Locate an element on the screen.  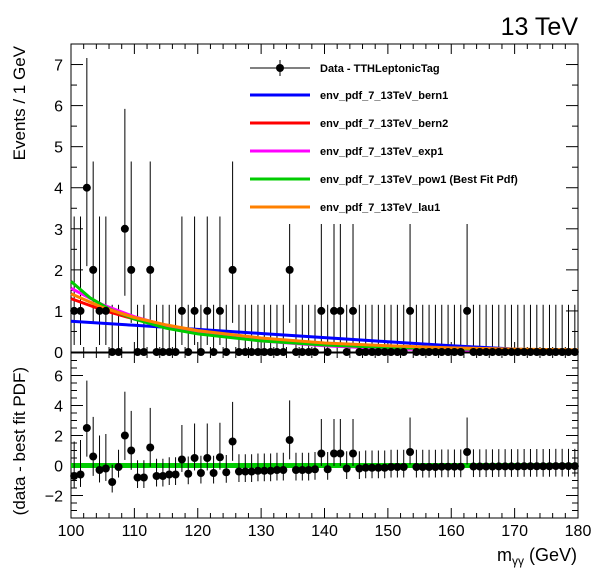
legend-fit-label: env_pdf_7_13TeV_lau1 is located at coordinates (380, 208).